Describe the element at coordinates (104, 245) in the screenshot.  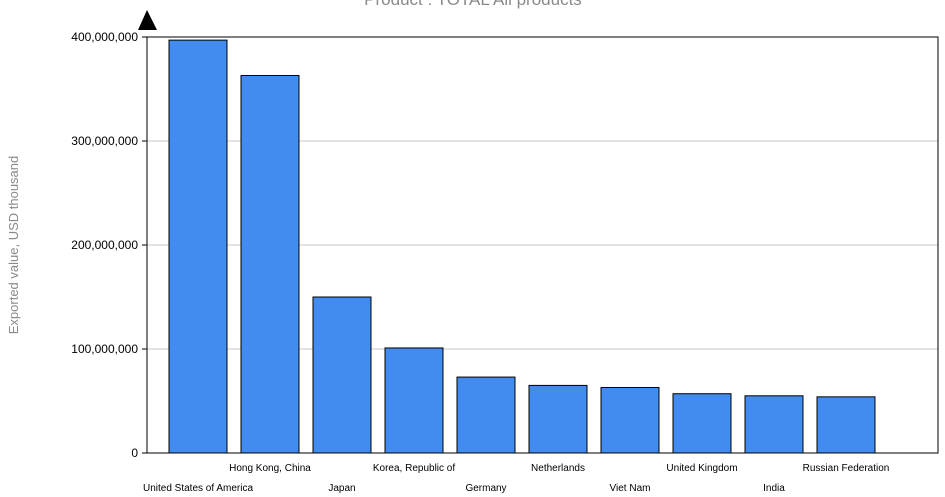
I see `y-tick-label: 200,000,000` at that location.